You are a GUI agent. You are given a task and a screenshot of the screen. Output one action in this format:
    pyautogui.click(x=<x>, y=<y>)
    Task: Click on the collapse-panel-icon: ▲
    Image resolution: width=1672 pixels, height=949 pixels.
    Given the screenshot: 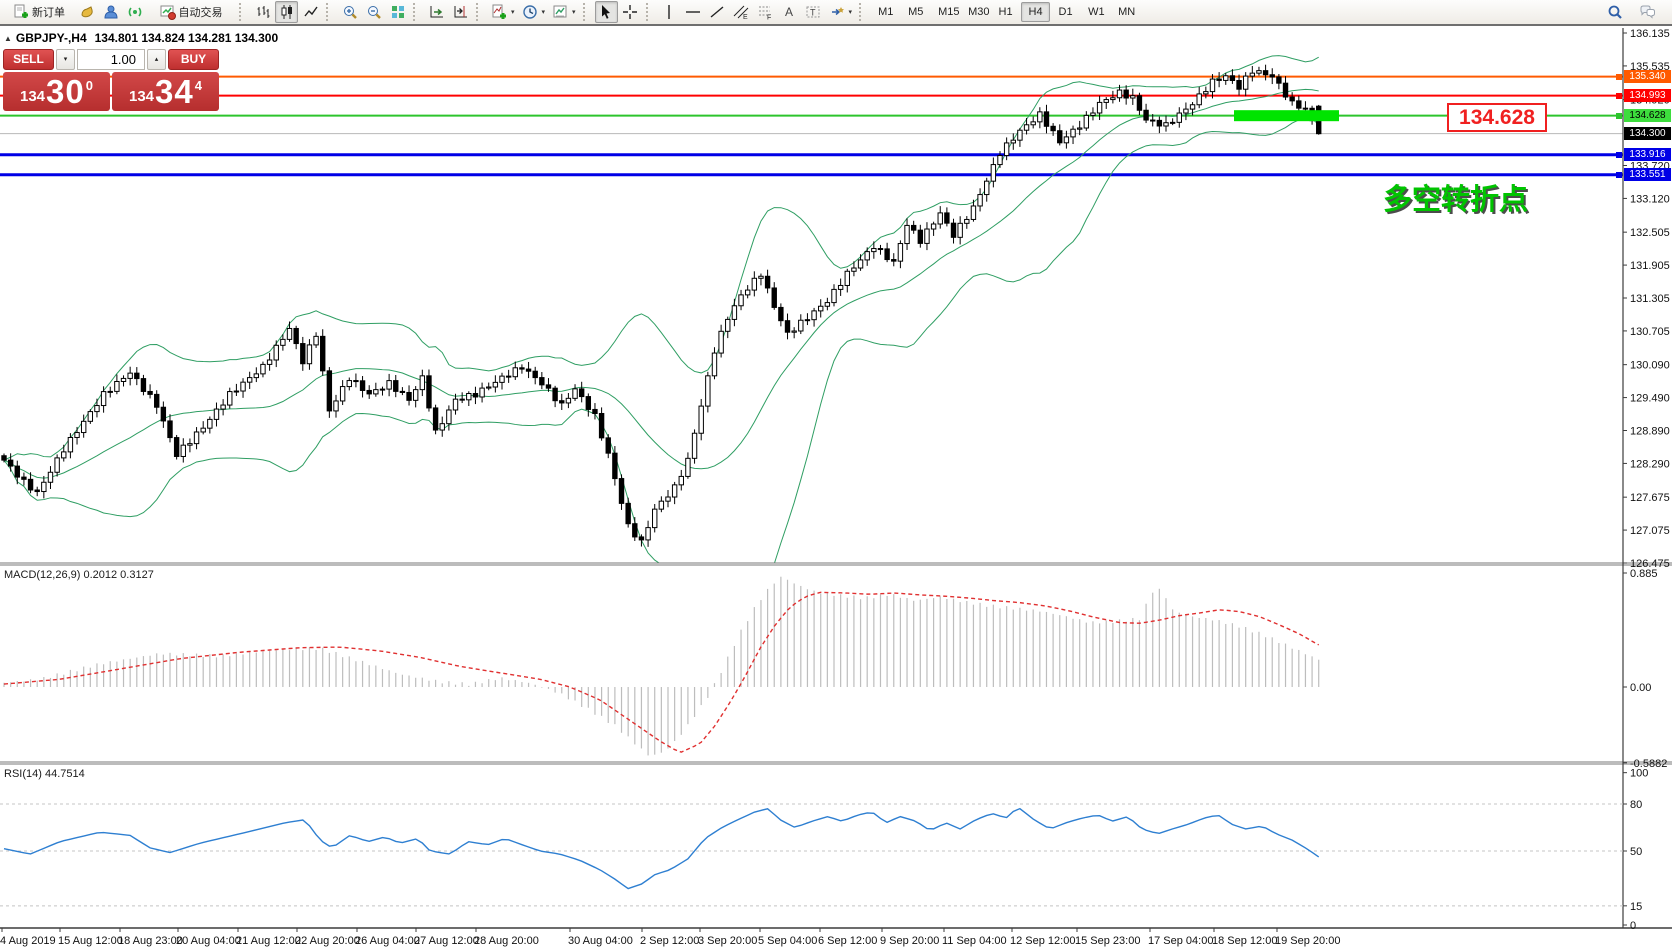 What is the action you would take?
    pyautogui.click(x=8, y=38)
    